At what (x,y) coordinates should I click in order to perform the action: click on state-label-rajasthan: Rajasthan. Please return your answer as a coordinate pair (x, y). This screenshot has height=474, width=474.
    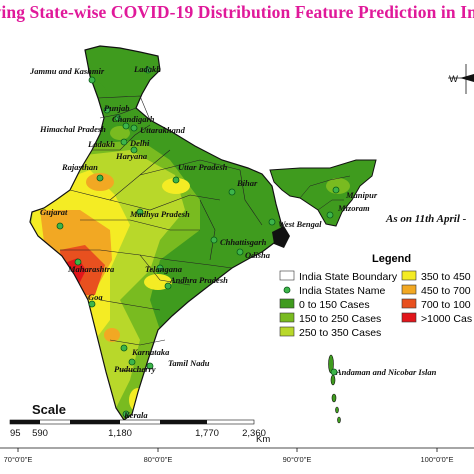
    Looking at the image, I should click on (79, 167).